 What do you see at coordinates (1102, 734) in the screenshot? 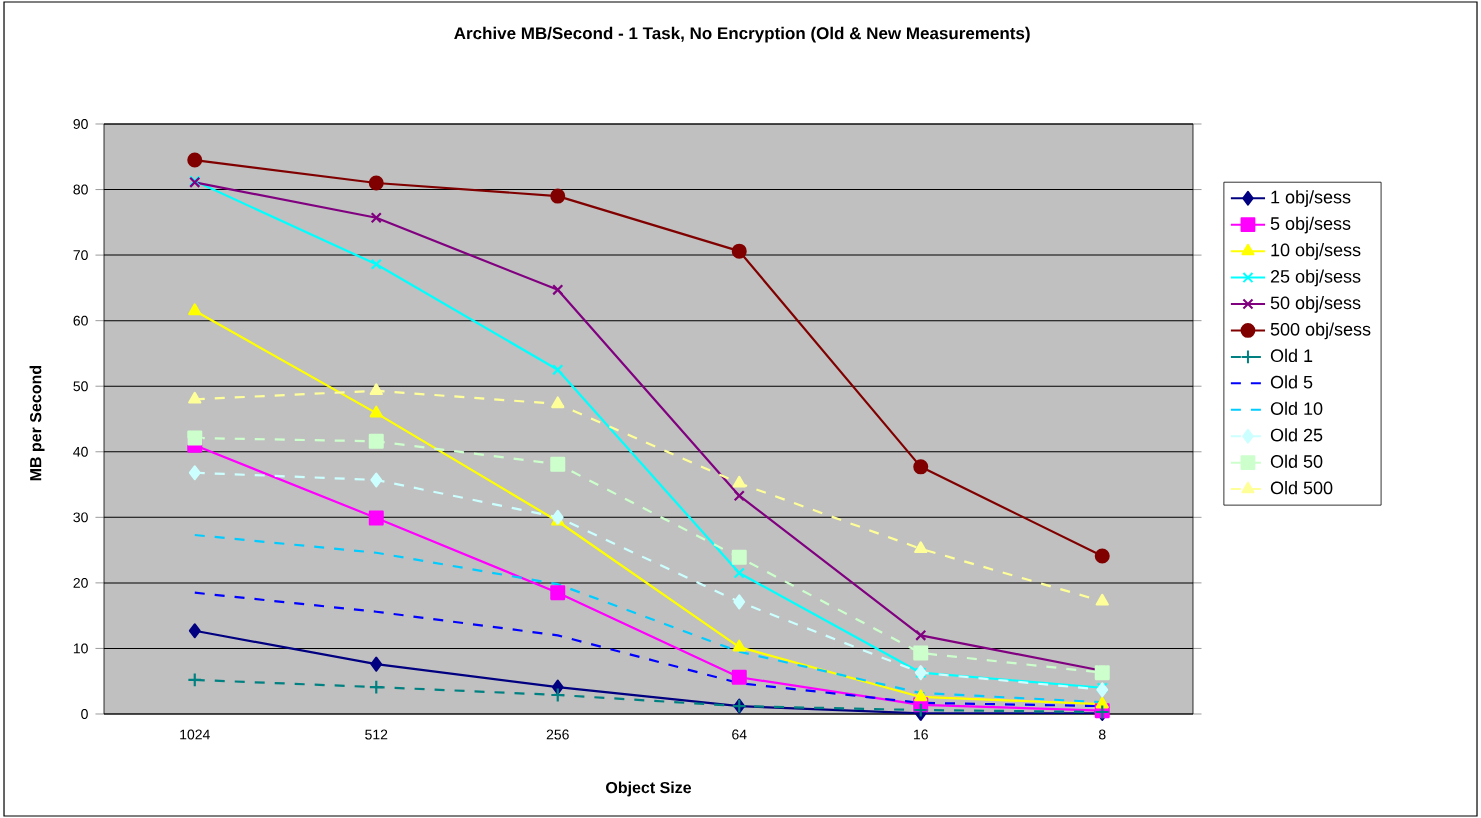
I see `x-tick-label: 8` at bounding box center [1102, 734].